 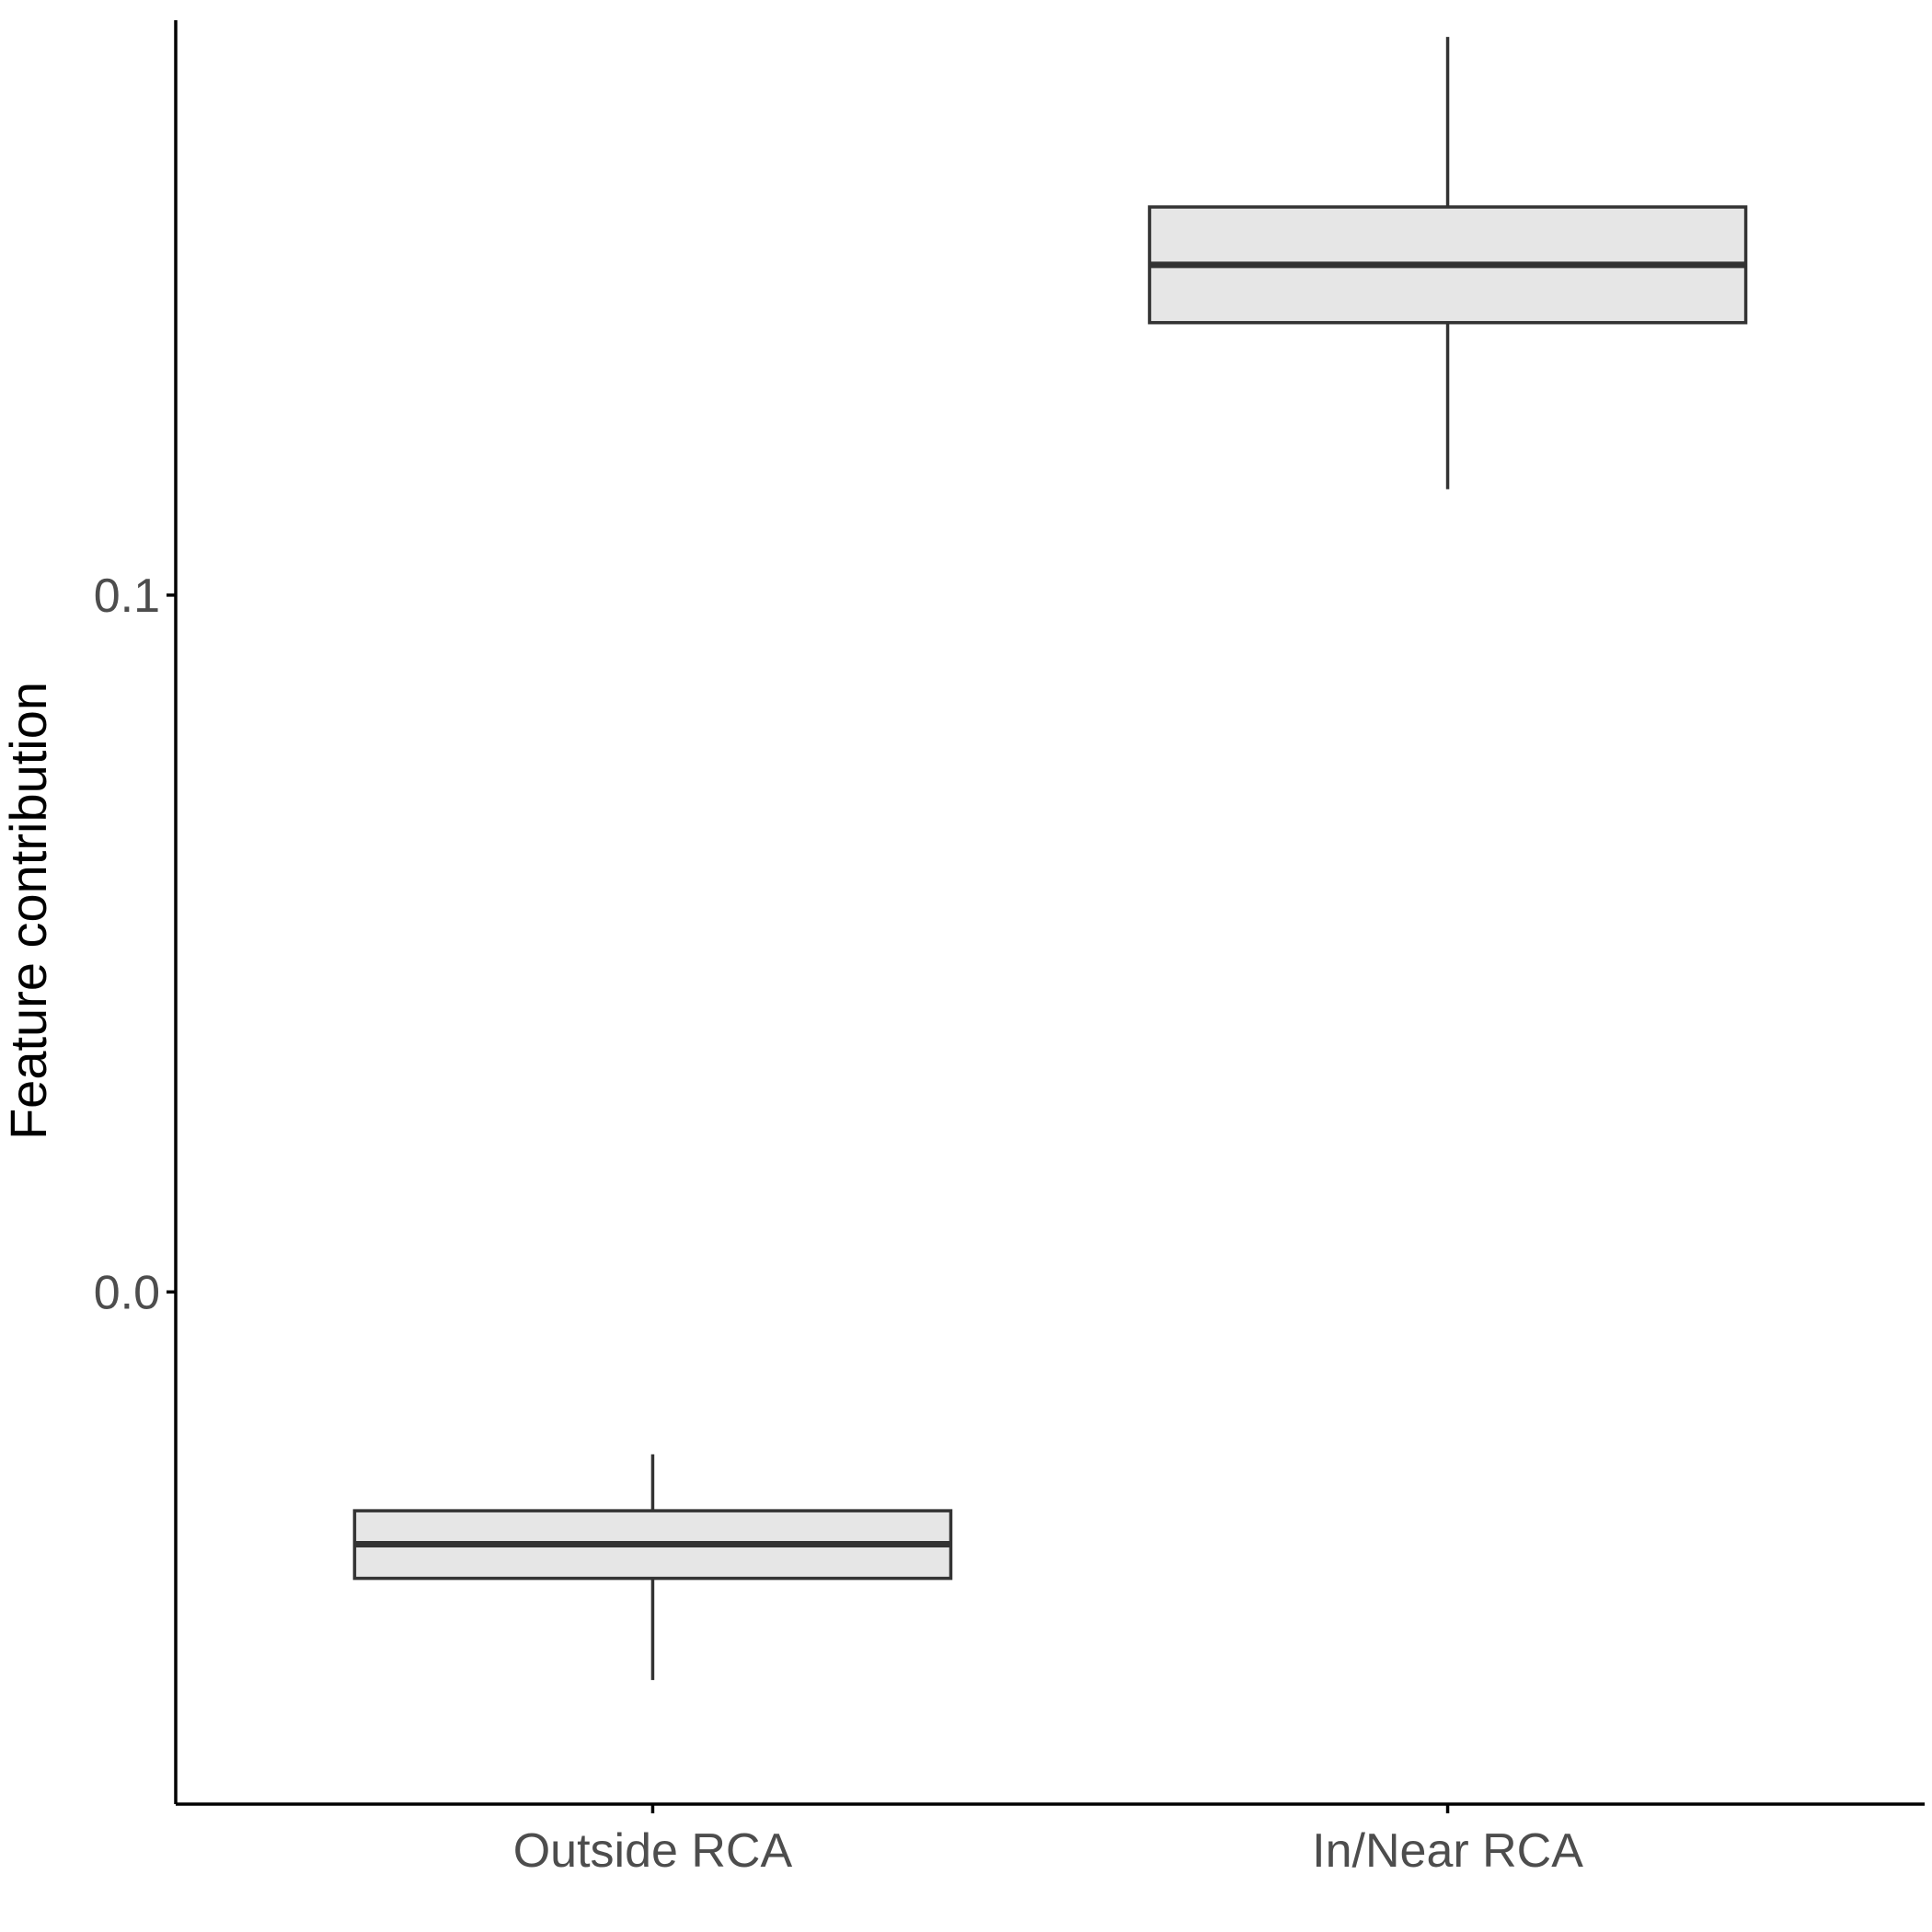 What do you see at coordinates (135, 944) in the screenshot?
I see `y-axis-ticks: 0.0 0.1` at bounding box center [135, 944].